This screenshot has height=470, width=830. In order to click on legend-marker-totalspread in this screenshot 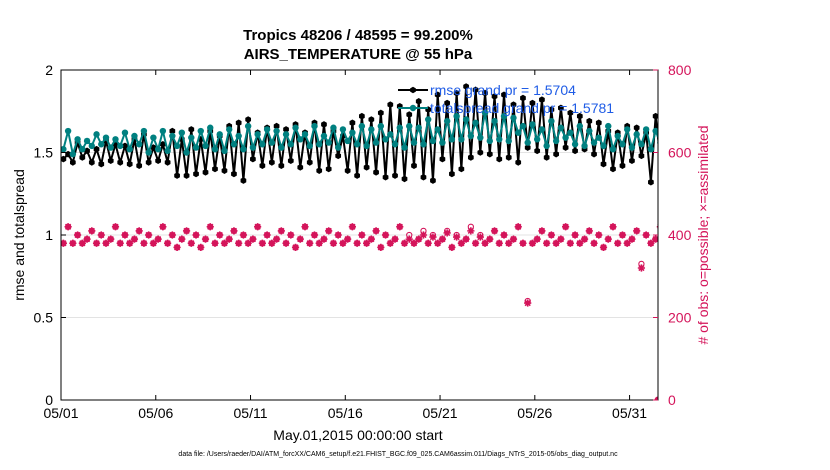, I will do `click(413, 108)`.